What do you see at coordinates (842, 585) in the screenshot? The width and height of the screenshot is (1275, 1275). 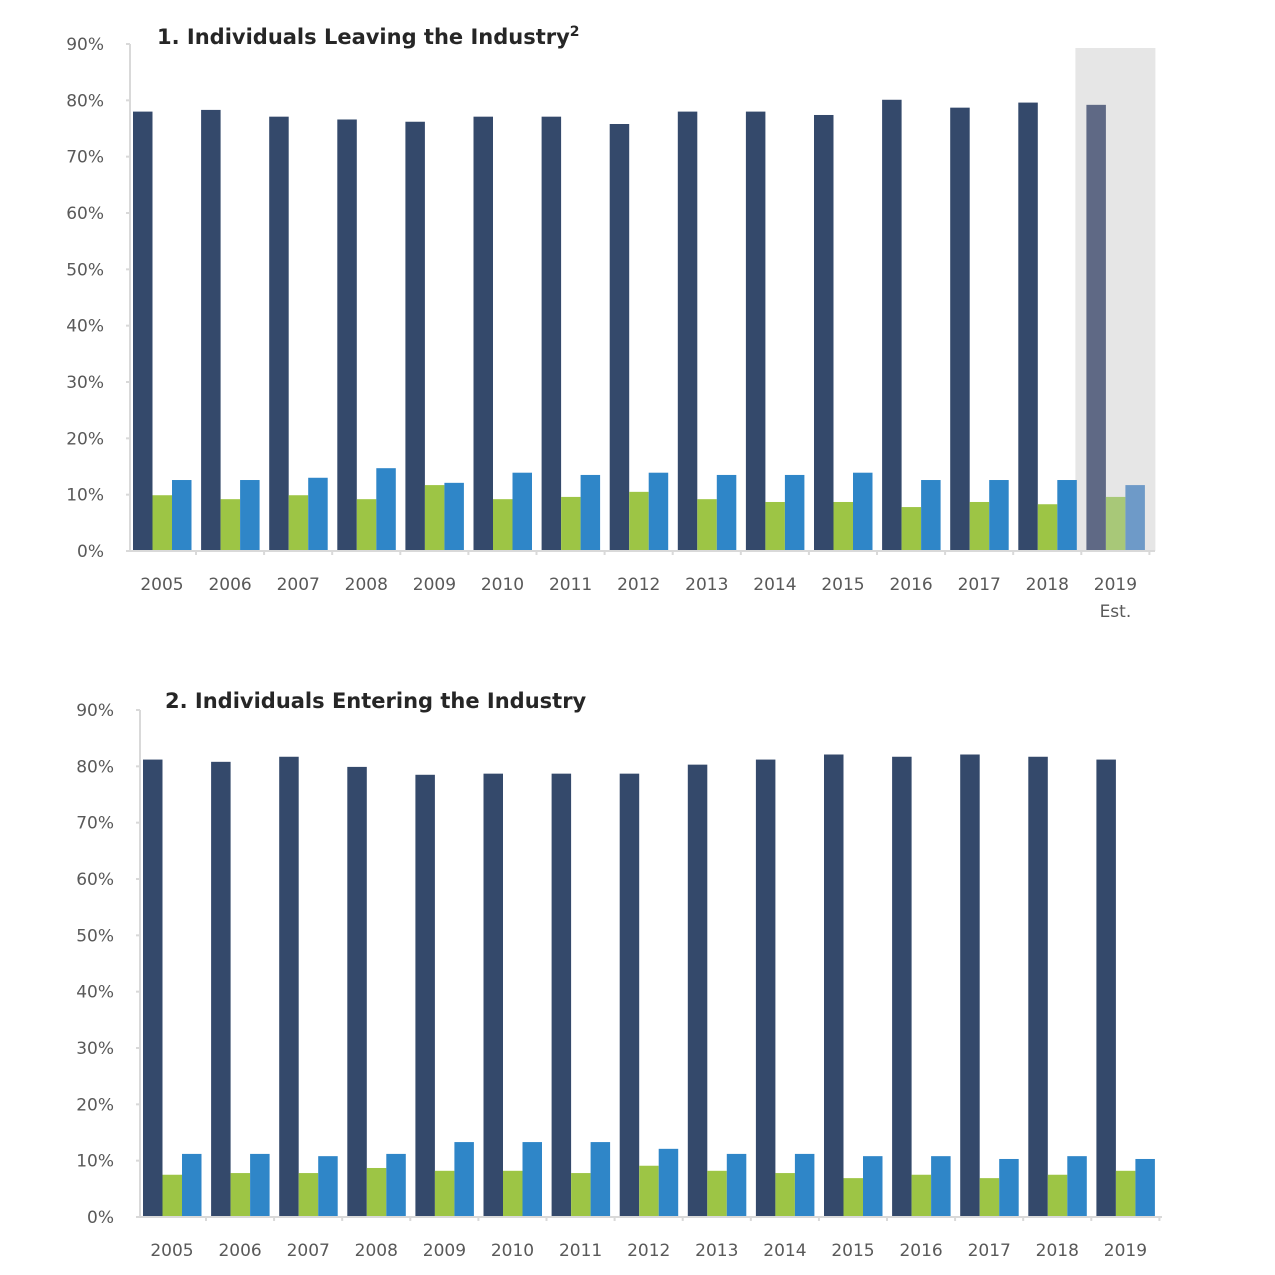 I see `x-tick-label: 2015` at bounding box center [842, 585].